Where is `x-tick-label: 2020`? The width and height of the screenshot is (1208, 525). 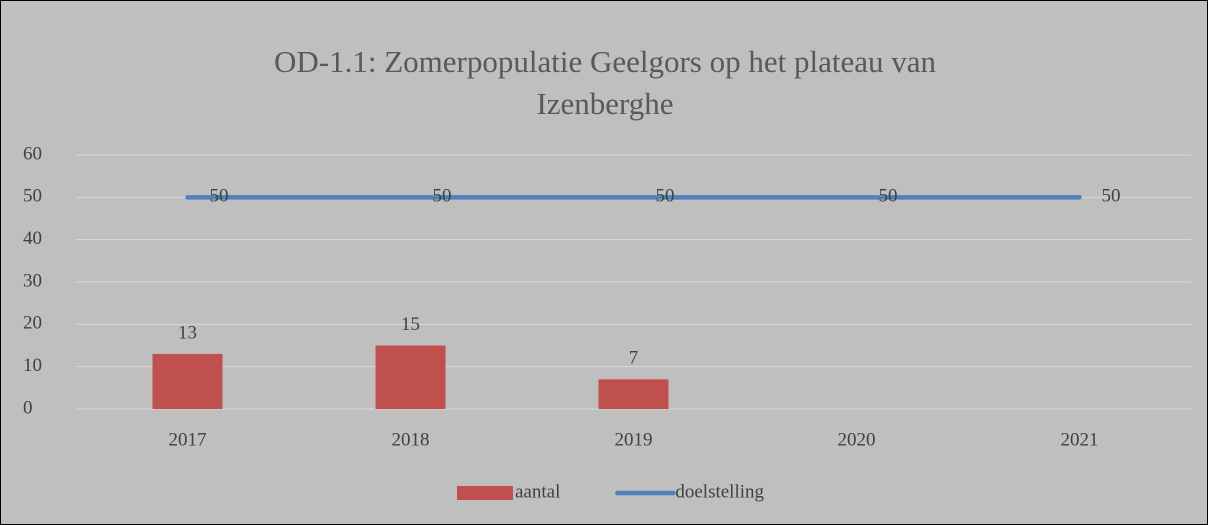
x-tick-label: 2020 is located at coordinates (857, 439).